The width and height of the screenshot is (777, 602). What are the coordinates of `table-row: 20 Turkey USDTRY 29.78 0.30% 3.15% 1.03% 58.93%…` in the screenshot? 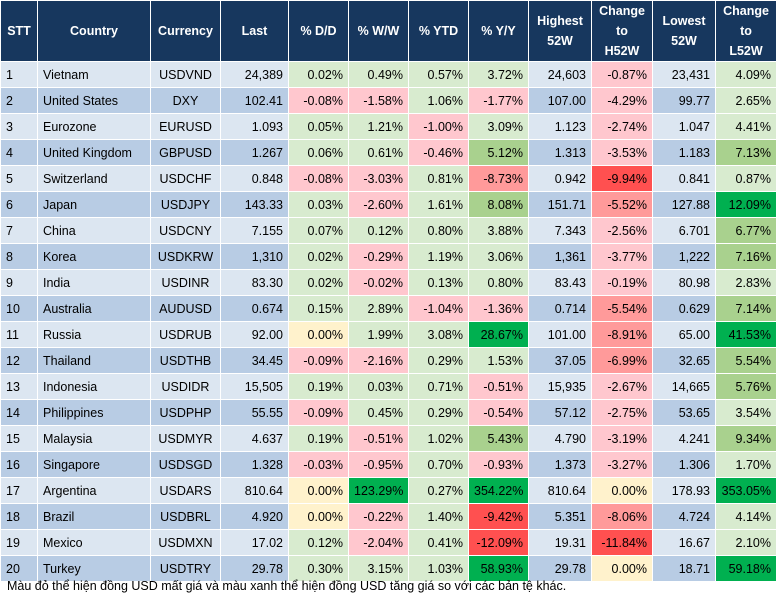 It's located at (388, 568).